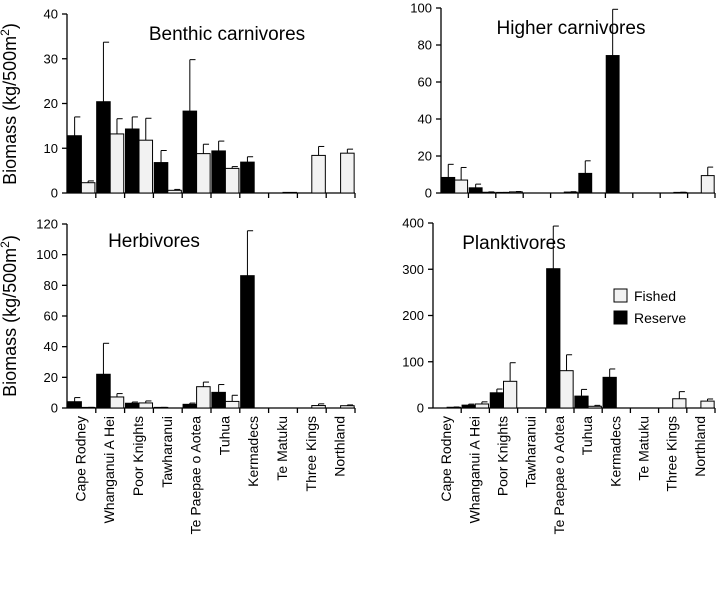 The height and width of the screenshot is (592, 716). I want to click on category-label: Whanganui A Hei, so click(474, 469).